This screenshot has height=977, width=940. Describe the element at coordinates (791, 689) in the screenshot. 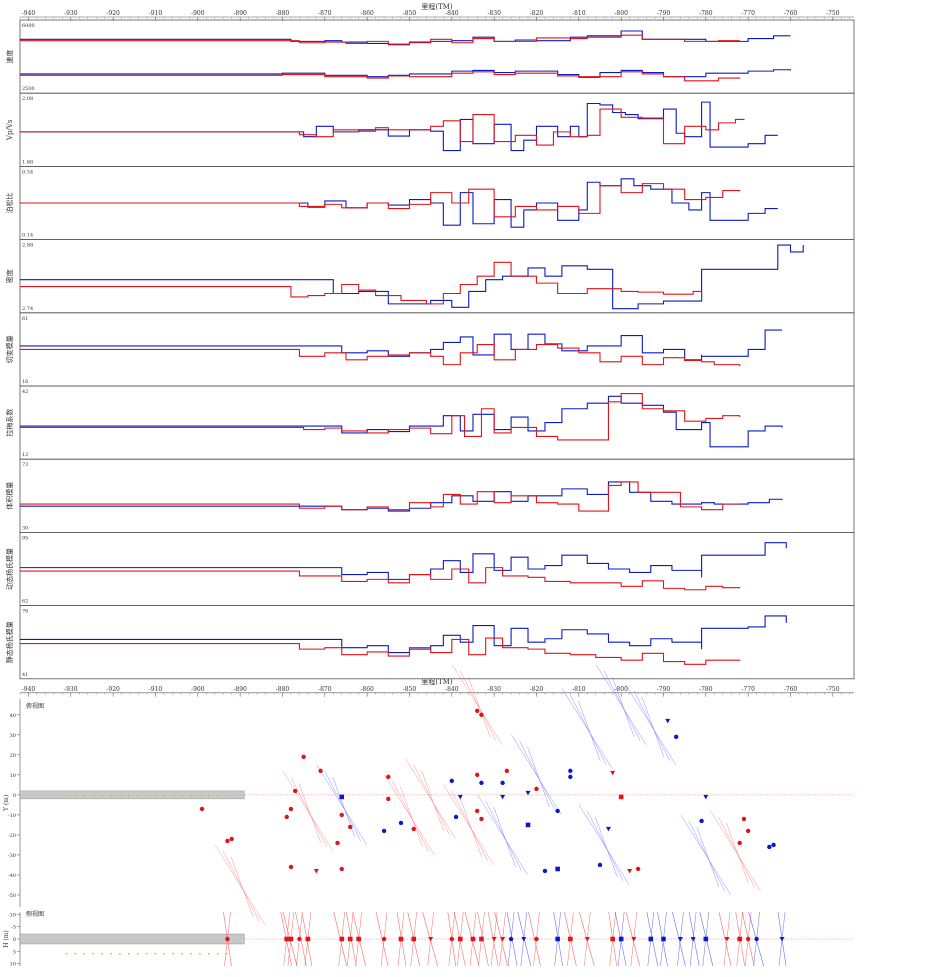

I see `x-axis-bottom-tick-label: -760` at that location.